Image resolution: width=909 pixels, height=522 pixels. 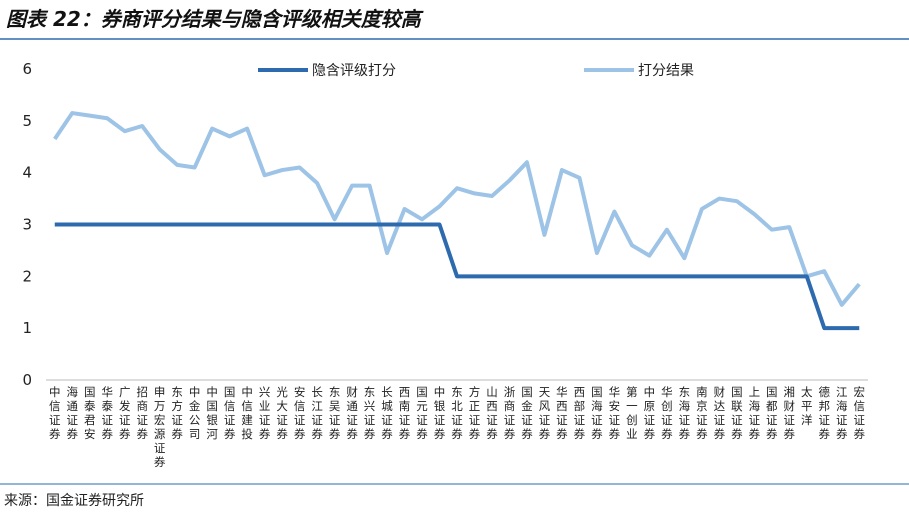 What do you see at coordinates (842, 414) in the screenshot?
I see `x-tick-label: 江海证券` at bounding box center [842, 414].